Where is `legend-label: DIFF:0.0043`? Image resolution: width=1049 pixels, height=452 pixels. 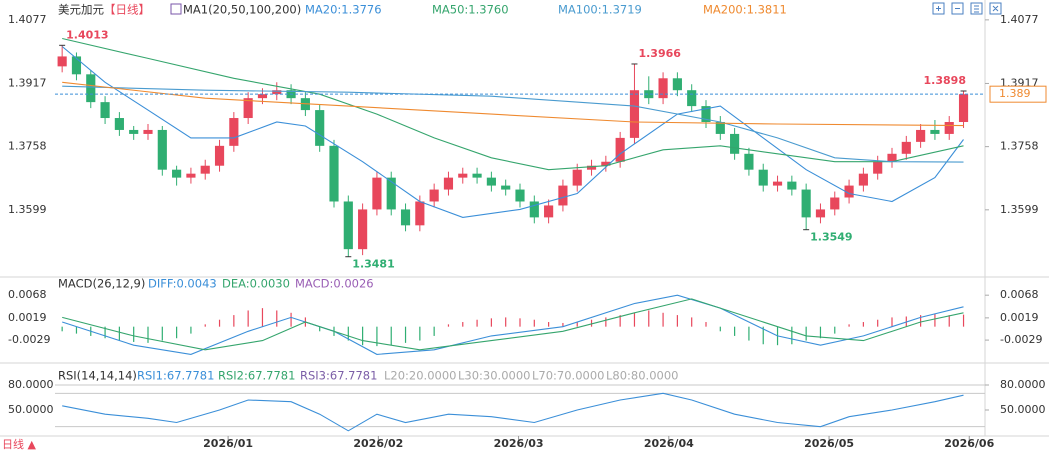 legend-label: DIFF:0.0043 is located at coordinates (182, 284).